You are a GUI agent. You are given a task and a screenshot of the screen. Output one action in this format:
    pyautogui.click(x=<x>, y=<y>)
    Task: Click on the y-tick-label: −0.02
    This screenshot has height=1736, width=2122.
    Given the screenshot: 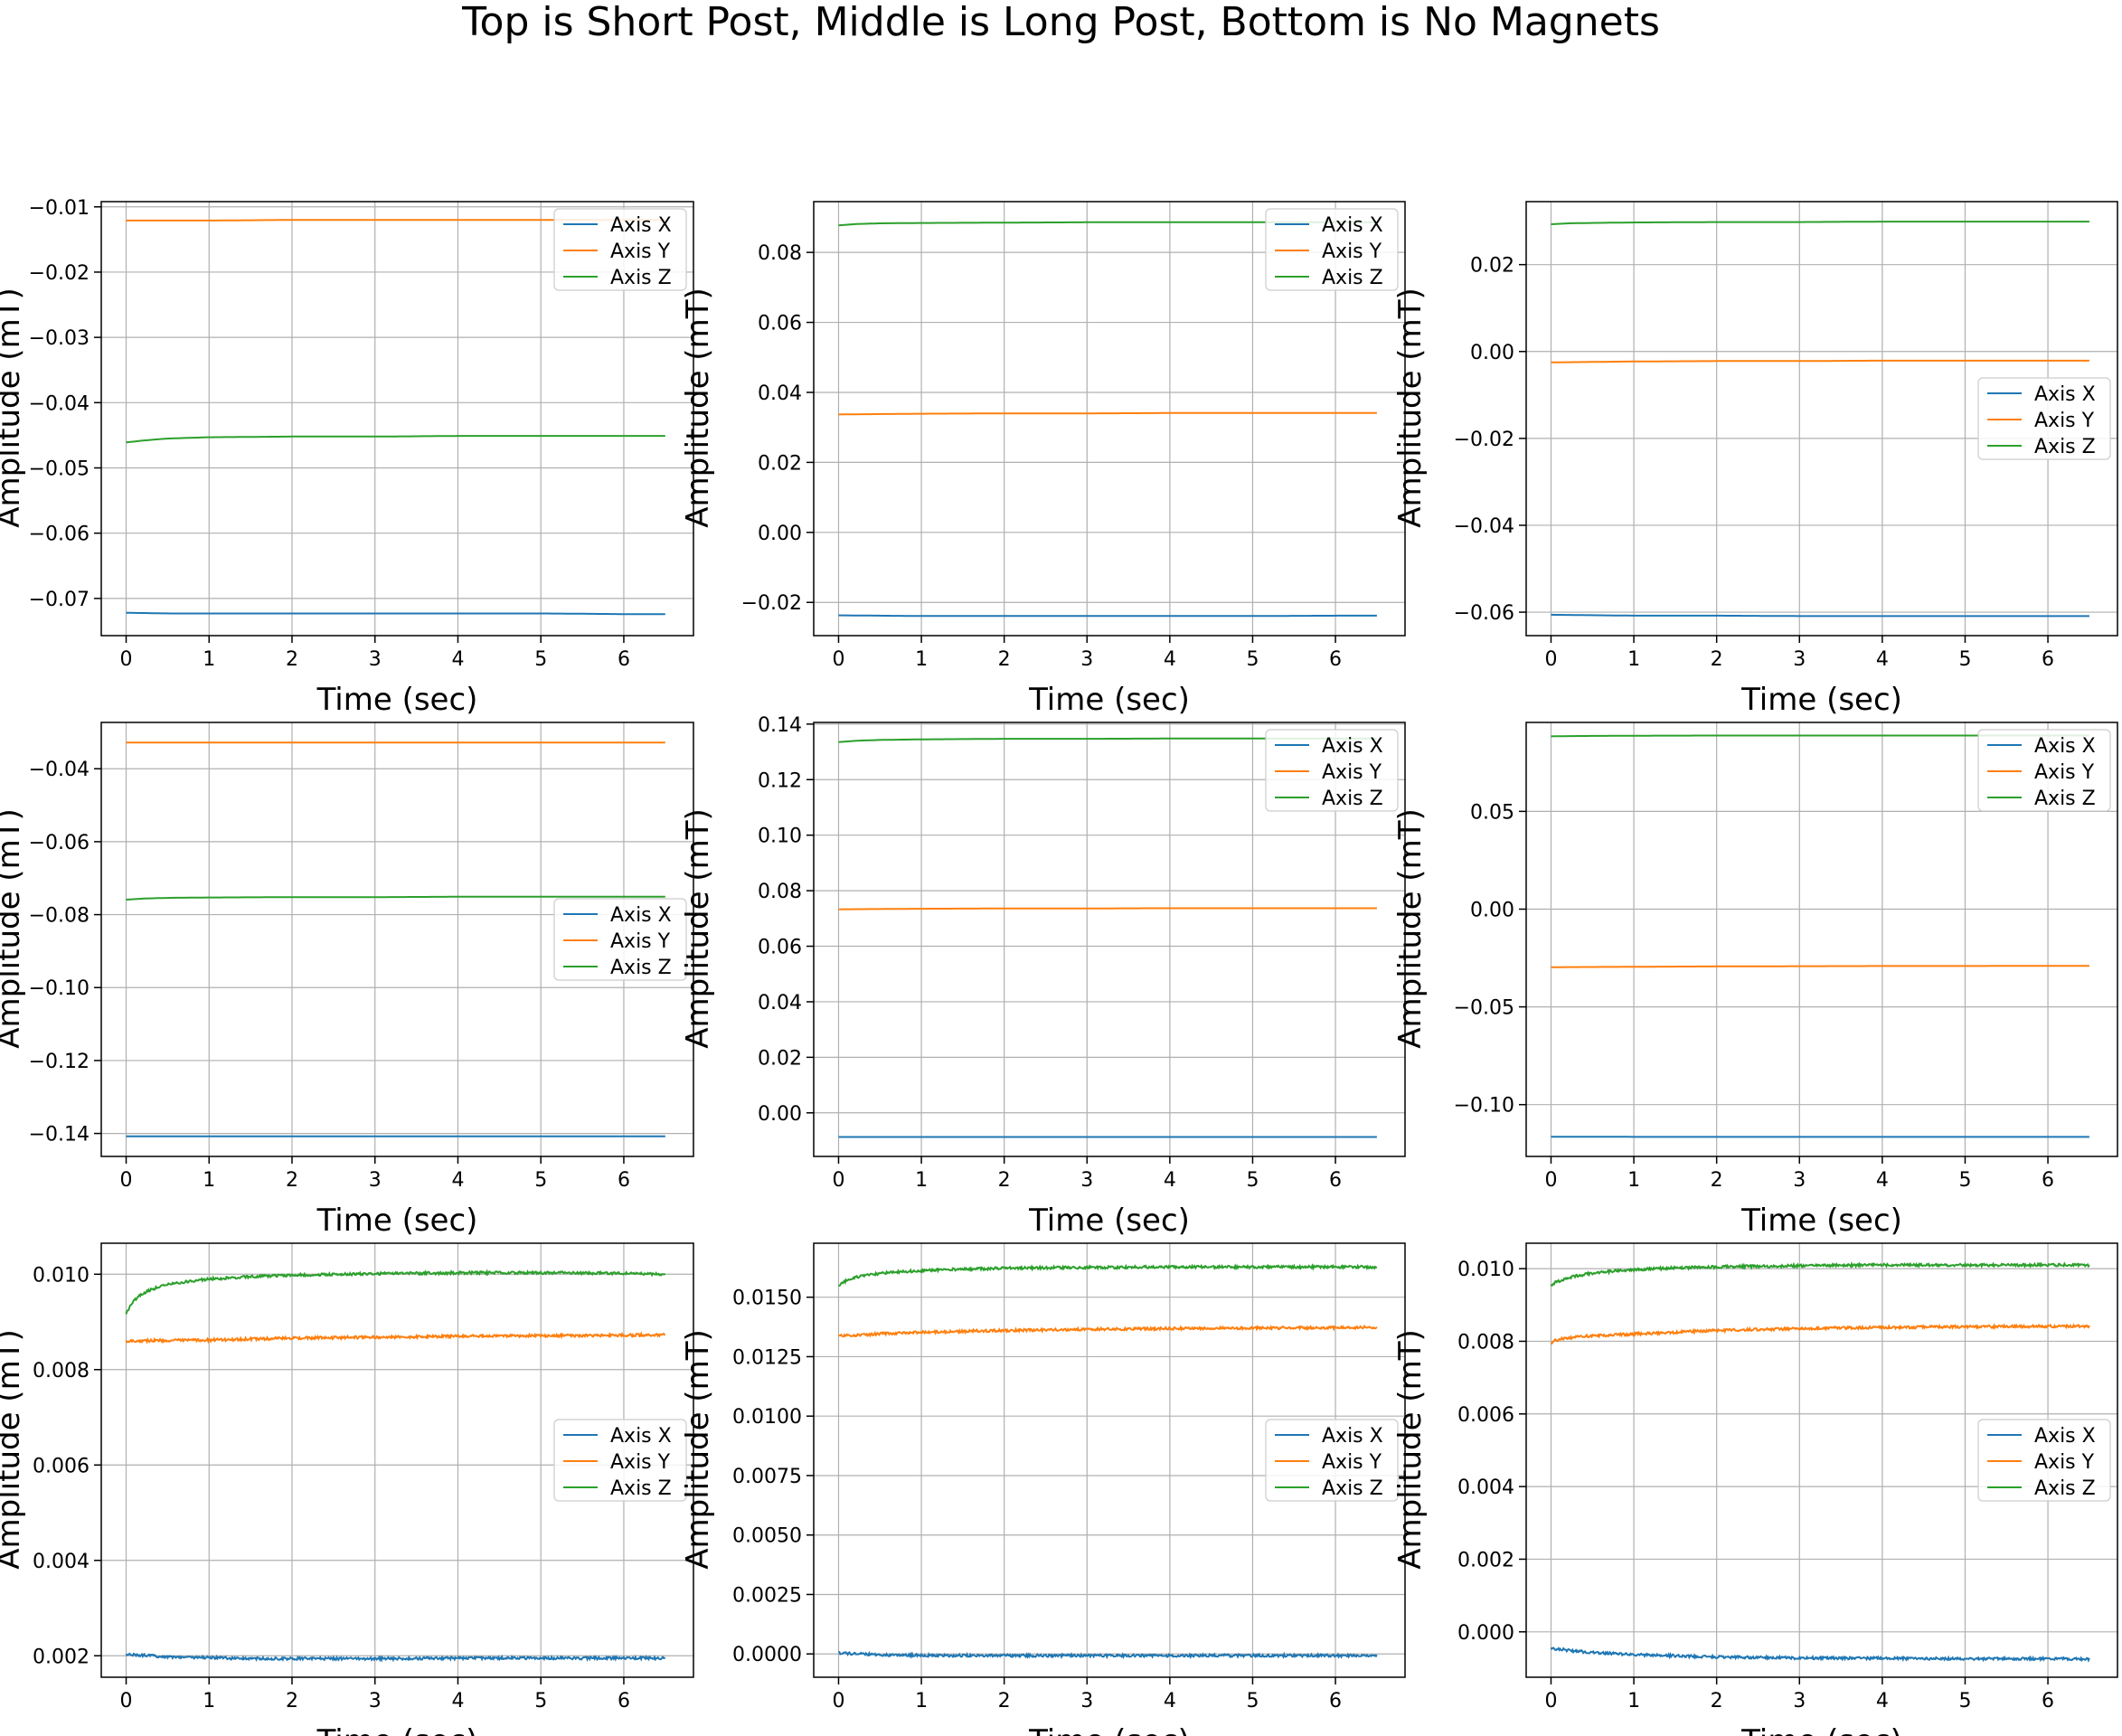 What is the action you would take?
    pyautogui.click(x=1484, y=440)
    